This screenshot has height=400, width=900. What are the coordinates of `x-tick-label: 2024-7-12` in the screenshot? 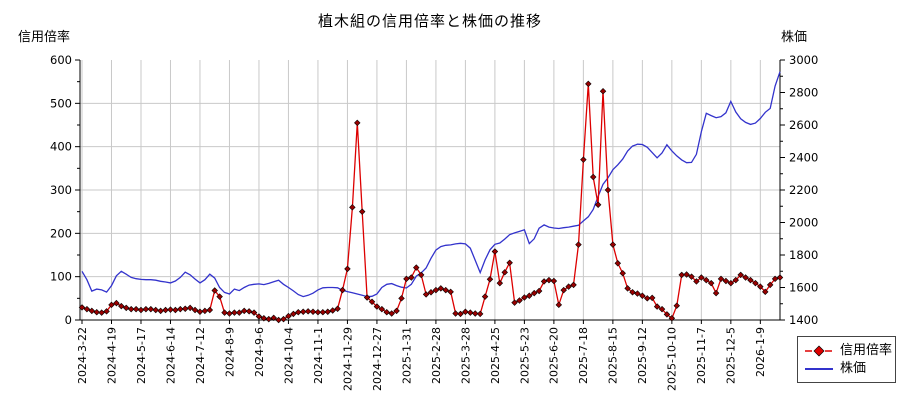 It's located at (200, 355).